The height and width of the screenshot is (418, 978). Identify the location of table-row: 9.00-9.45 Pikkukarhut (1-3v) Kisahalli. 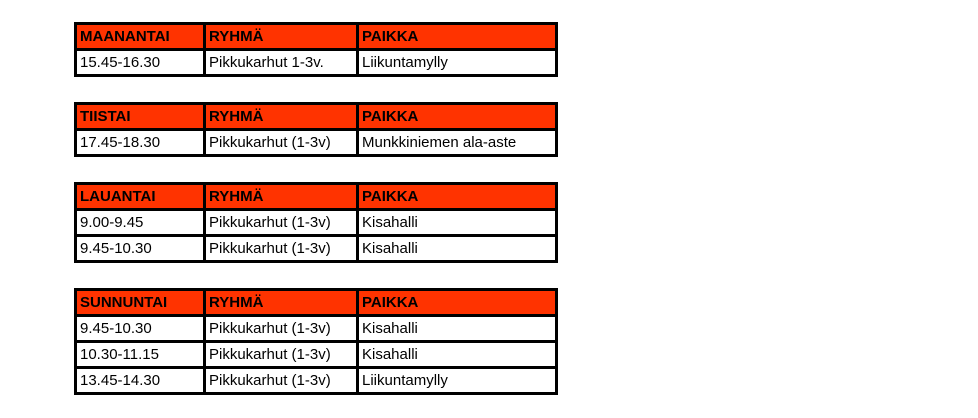
(316, 222).